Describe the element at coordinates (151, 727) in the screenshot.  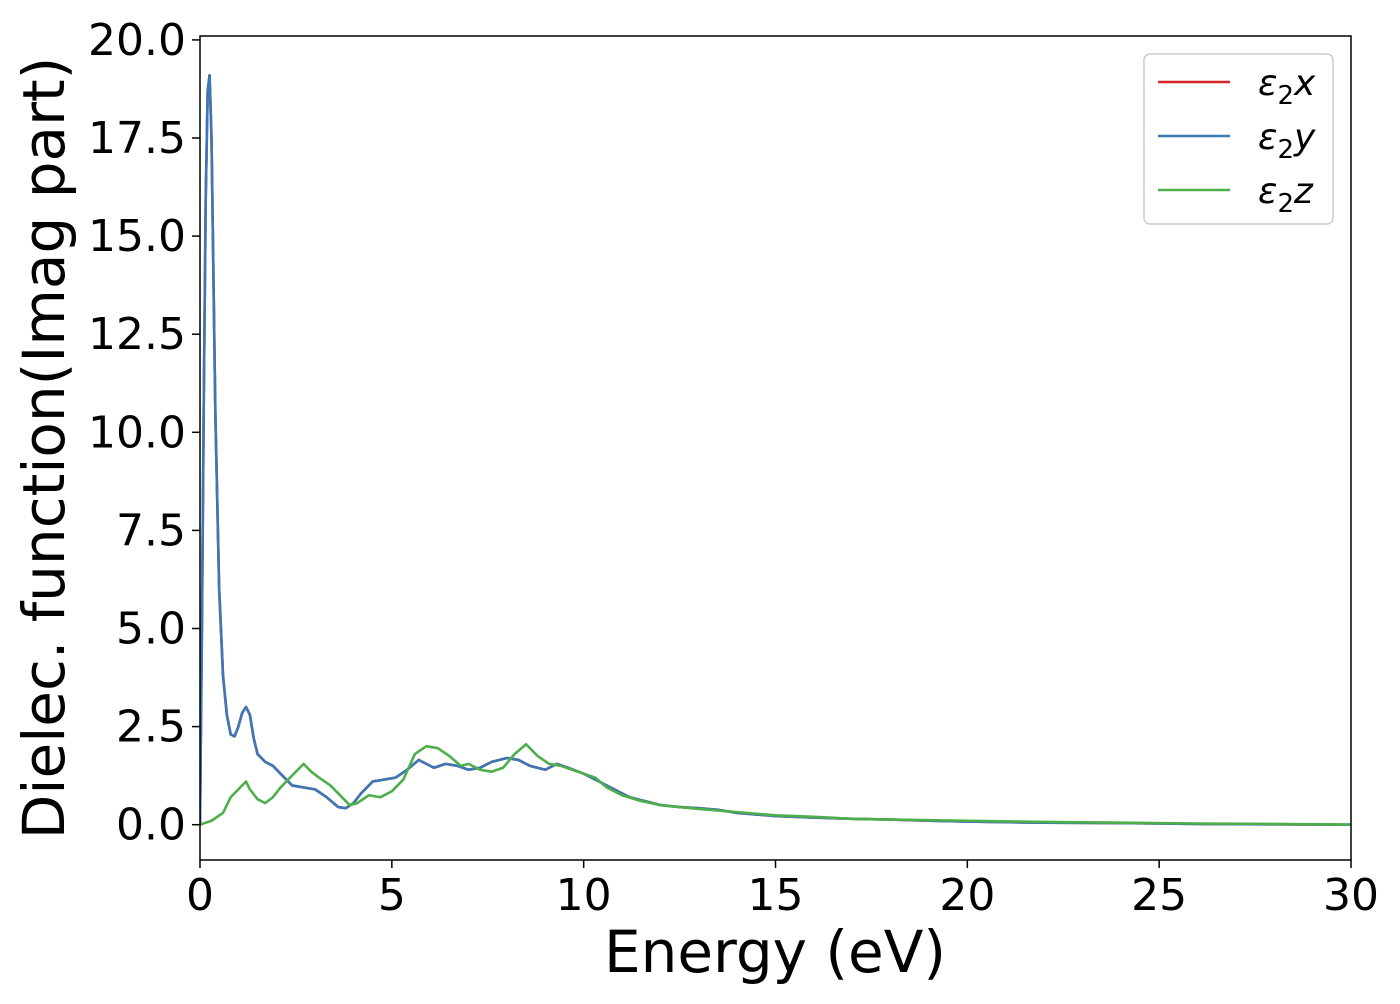
I see `y-tick-label: 2.5` at that location.